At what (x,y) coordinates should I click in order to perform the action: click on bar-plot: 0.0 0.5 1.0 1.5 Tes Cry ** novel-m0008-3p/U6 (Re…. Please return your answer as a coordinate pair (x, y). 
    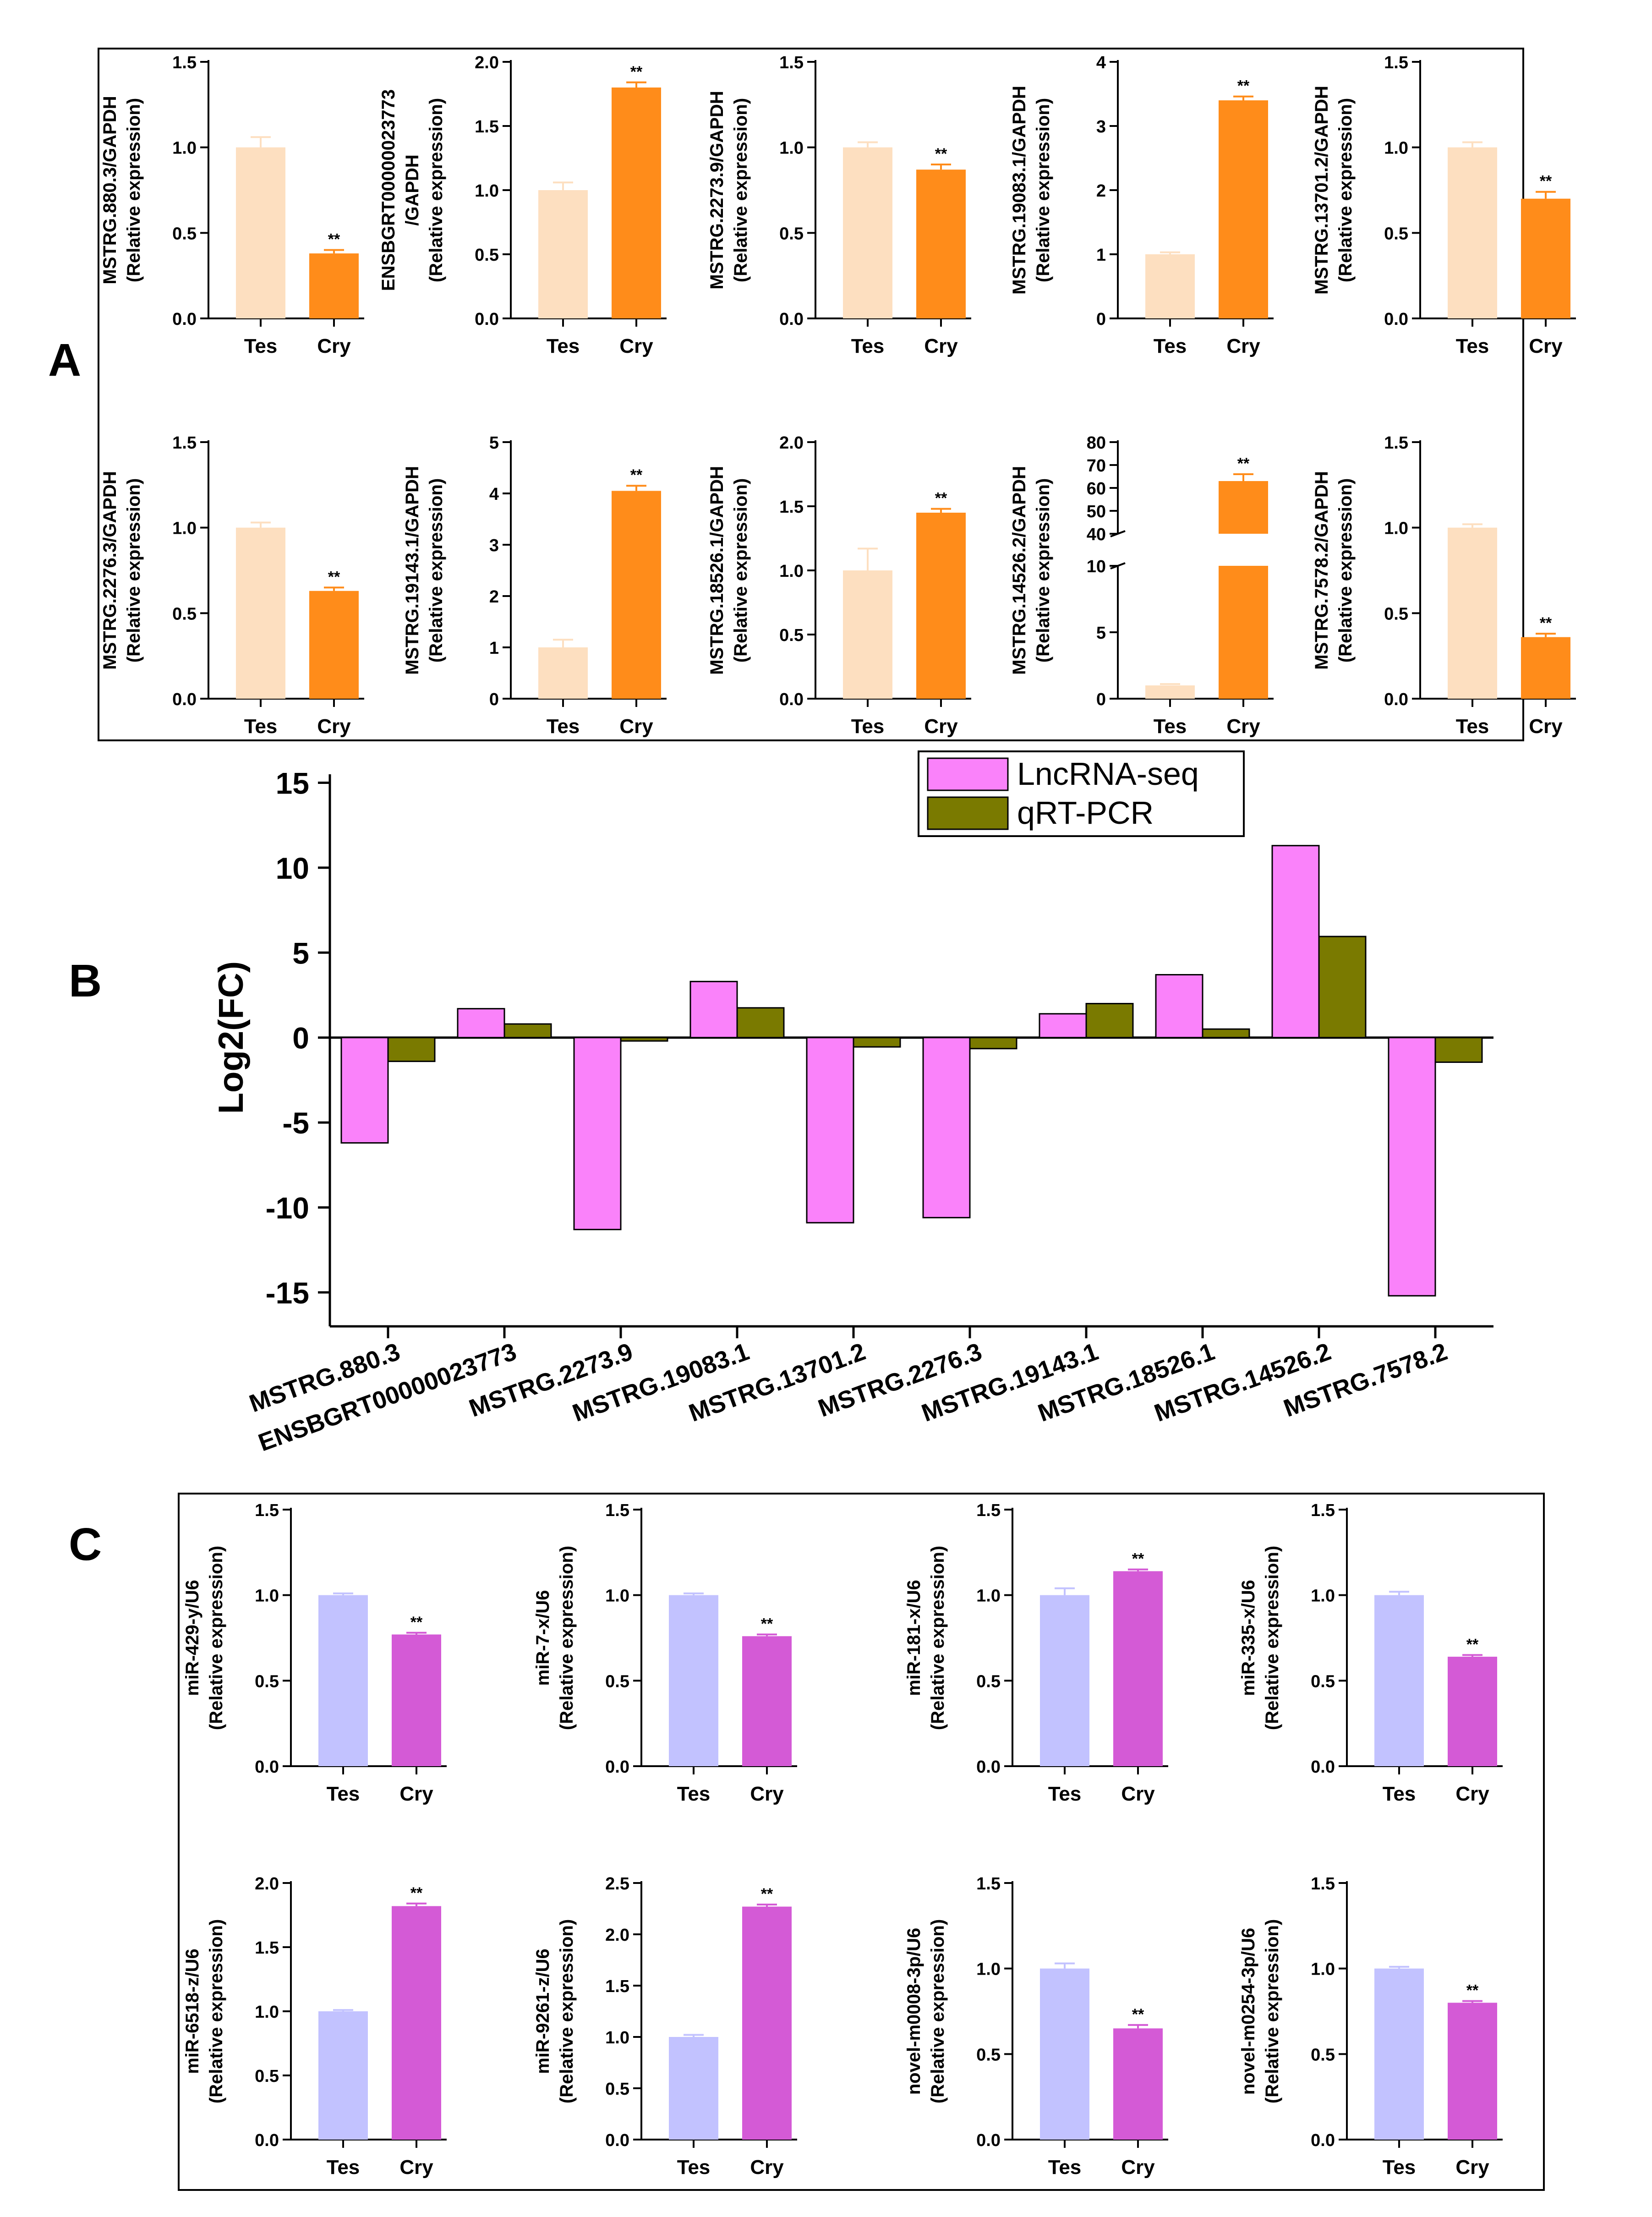
    Looking at the image, I should click on (1036, 2026).